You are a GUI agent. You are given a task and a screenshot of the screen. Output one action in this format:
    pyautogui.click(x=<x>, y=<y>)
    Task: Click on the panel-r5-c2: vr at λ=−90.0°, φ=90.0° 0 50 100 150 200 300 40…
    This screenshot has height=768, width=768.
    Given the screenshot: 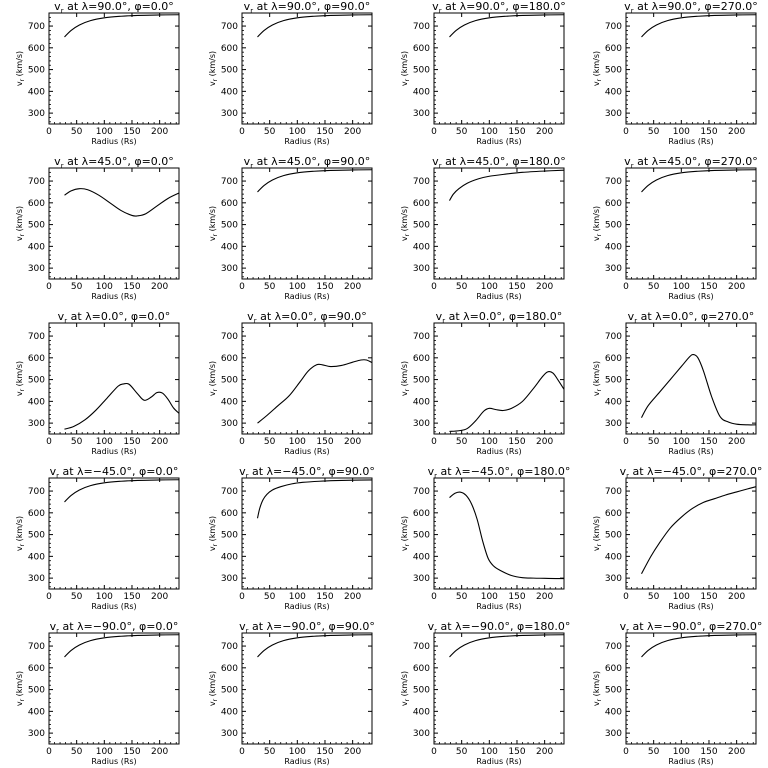 What is the action you would take?
    pyautogui.click(x=291, y=693)
    